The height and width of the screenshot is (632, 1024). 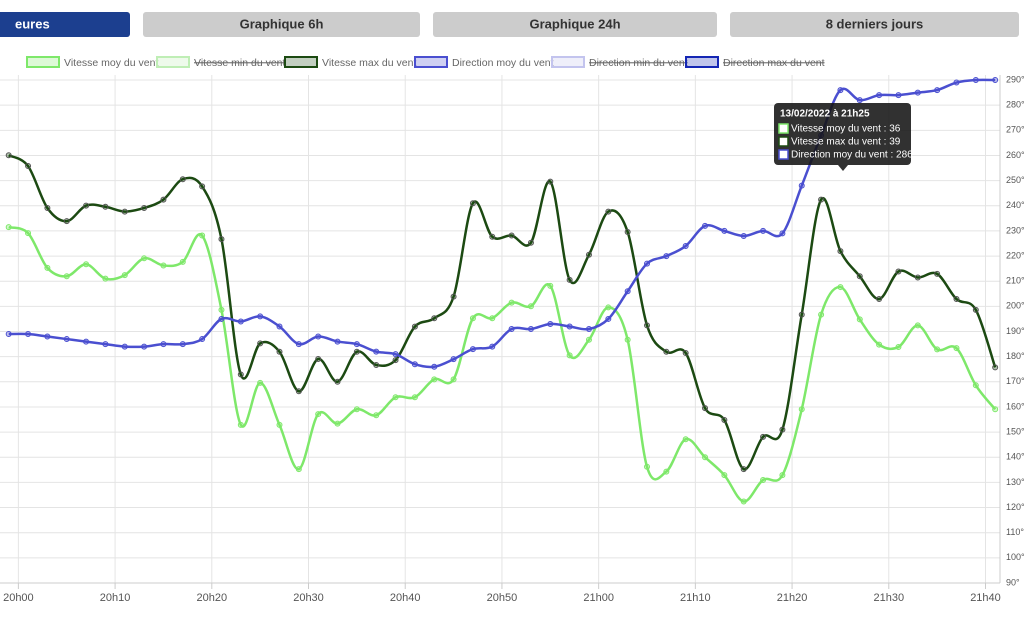 What do you see at coordinates (1015, 406) in the screenshot?
I see `y2-tick-label: 160°` at bounding box center [1015, 406].